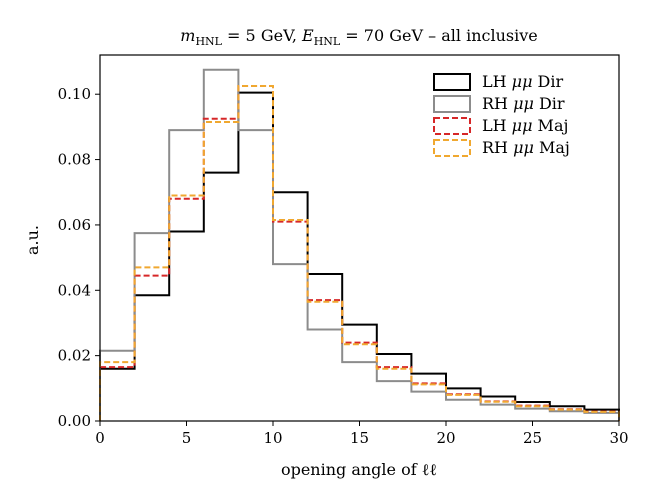 The height and width of the screenshot is (495, 666). Describe the element at coordinates (532, 438) in the screenshot. I see `x-tick-label: 25` at that location.